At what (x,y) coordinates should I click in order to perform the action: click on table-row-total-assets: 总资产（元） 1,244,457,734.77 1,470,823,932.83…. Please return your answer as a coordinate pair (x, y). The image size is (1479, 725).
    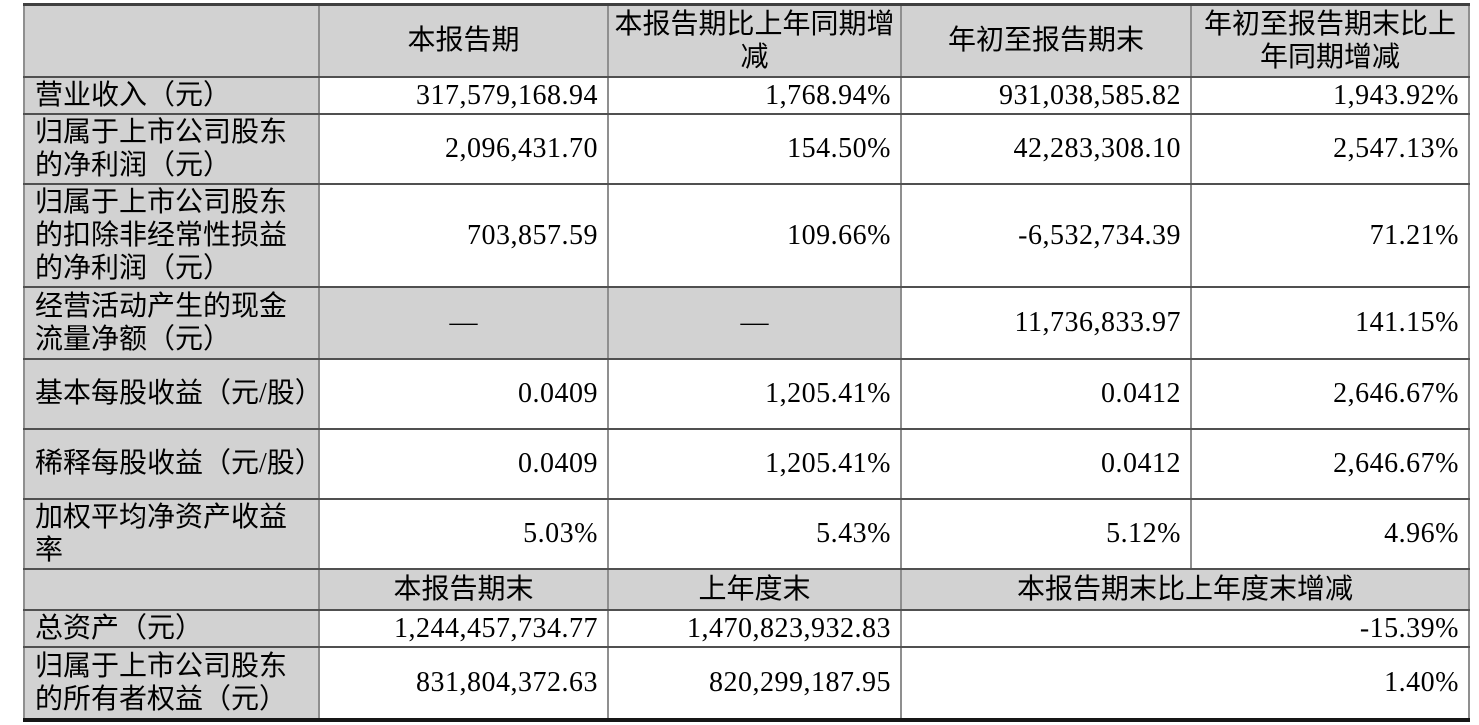
    Looking at the image, I should click on (746, 628).